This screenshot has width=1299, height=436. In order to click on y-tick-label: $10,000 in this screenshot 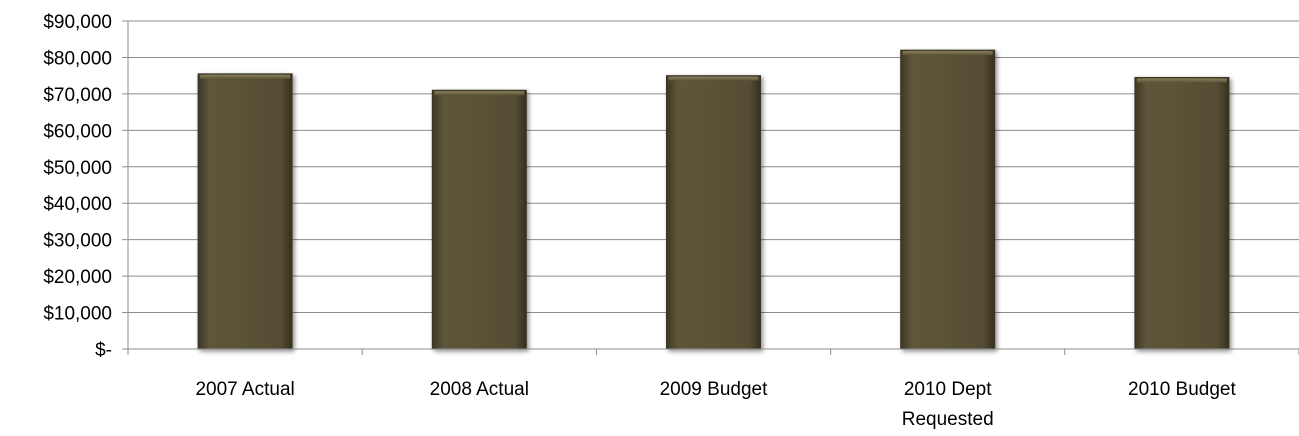, I will do `click(77, 314)`.